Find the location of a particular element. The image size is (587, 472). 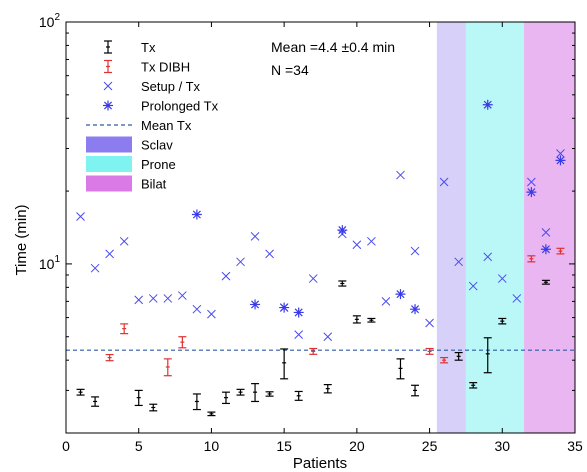

legend-item-prone: Prone is located at coordinates (131, 164).